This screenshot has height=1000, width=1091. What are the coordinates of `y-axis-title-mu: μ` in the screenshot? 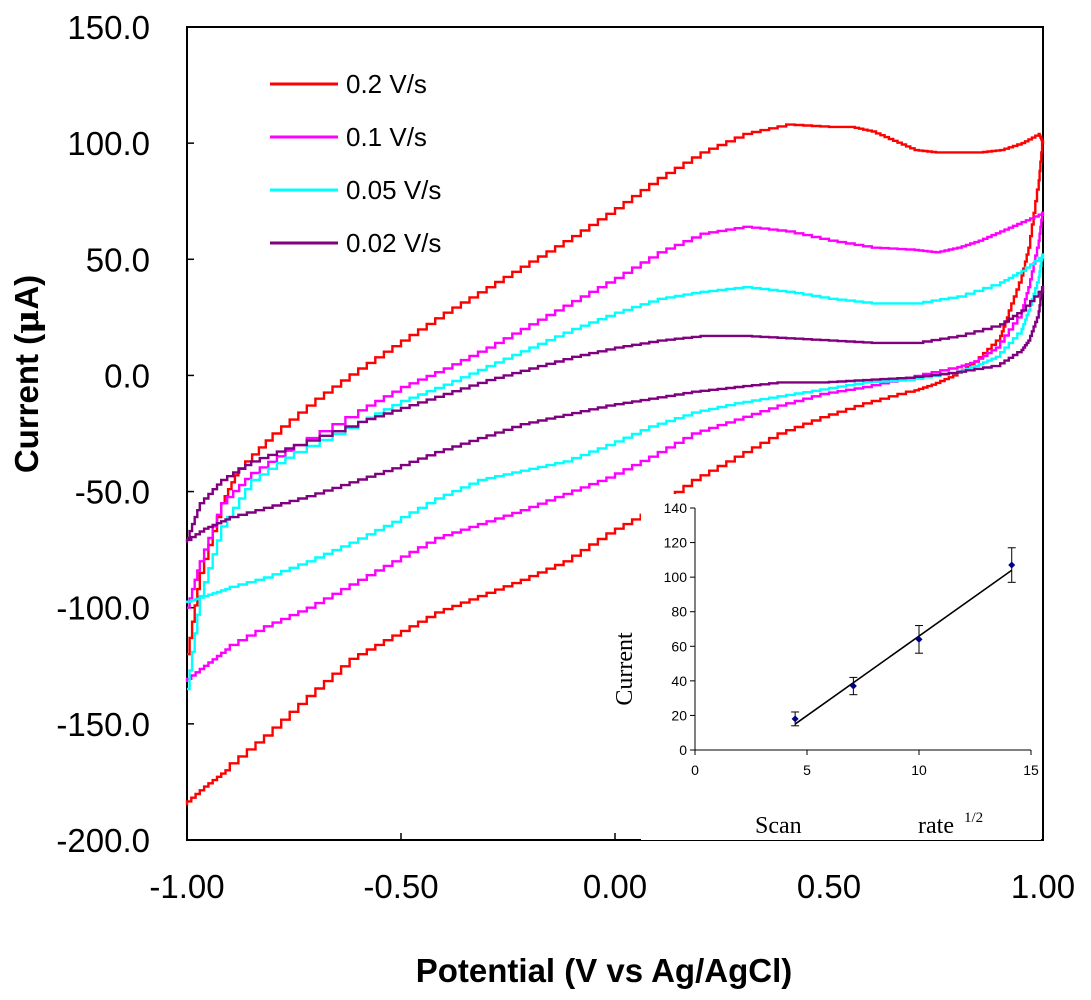 It's located at (26, 322).